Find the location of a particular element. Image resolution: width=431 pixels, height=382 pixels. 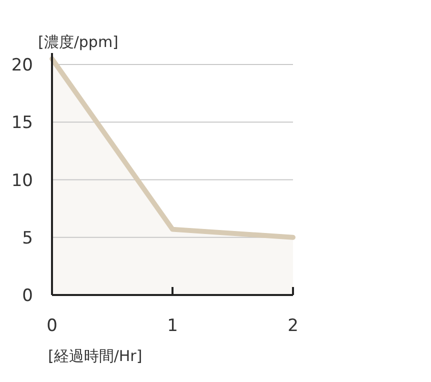

y-tick-label: 10 is located at coordinates (22, 180).